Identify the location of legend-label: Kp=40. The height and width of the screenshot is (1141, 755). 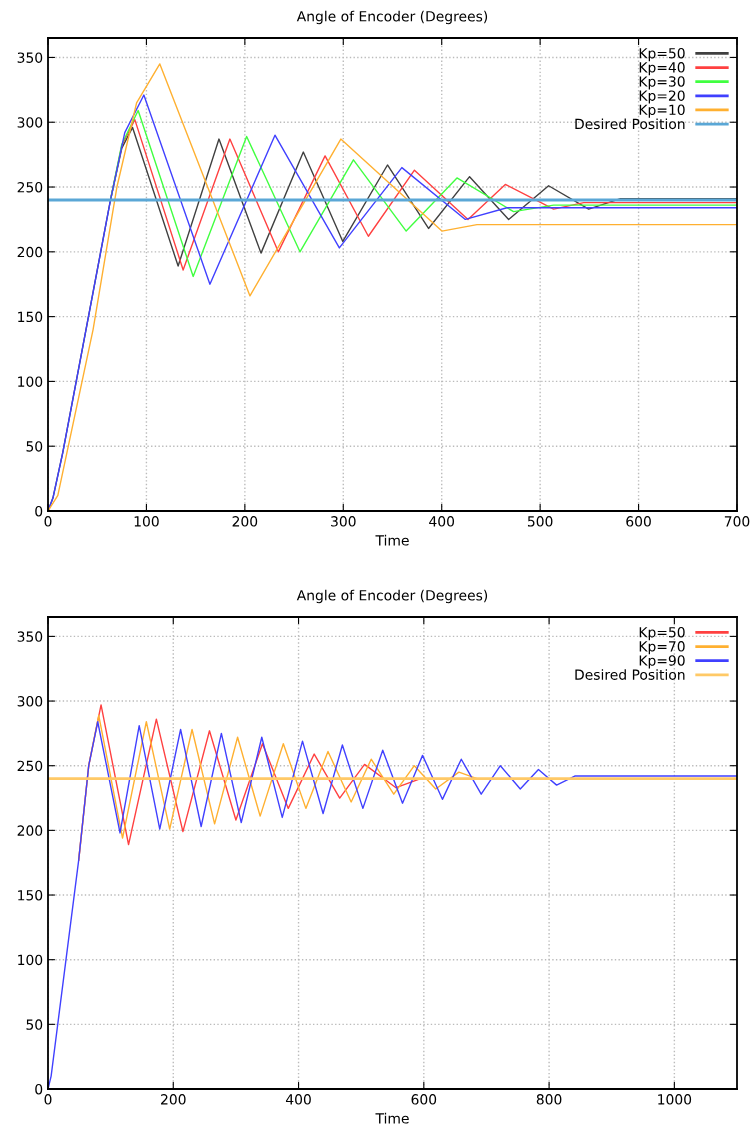
(662, 69).